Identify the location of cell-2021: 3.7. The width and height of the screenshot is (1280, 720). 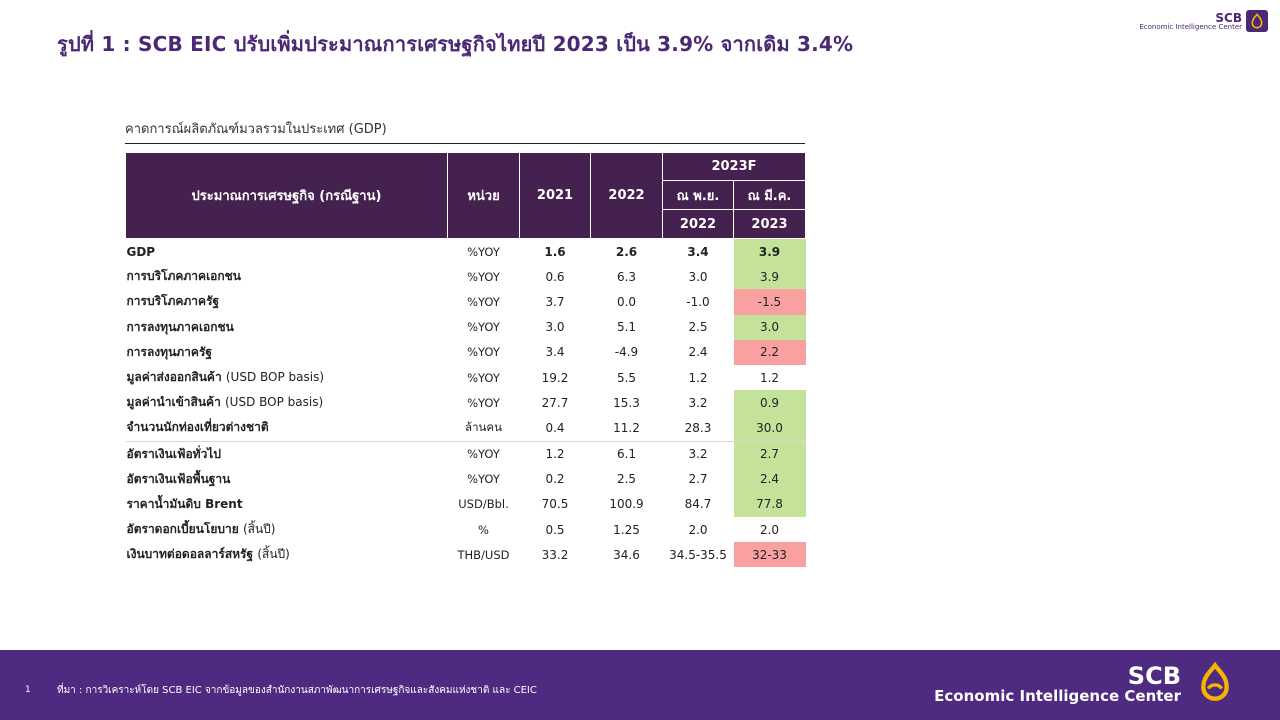
(555, 301).